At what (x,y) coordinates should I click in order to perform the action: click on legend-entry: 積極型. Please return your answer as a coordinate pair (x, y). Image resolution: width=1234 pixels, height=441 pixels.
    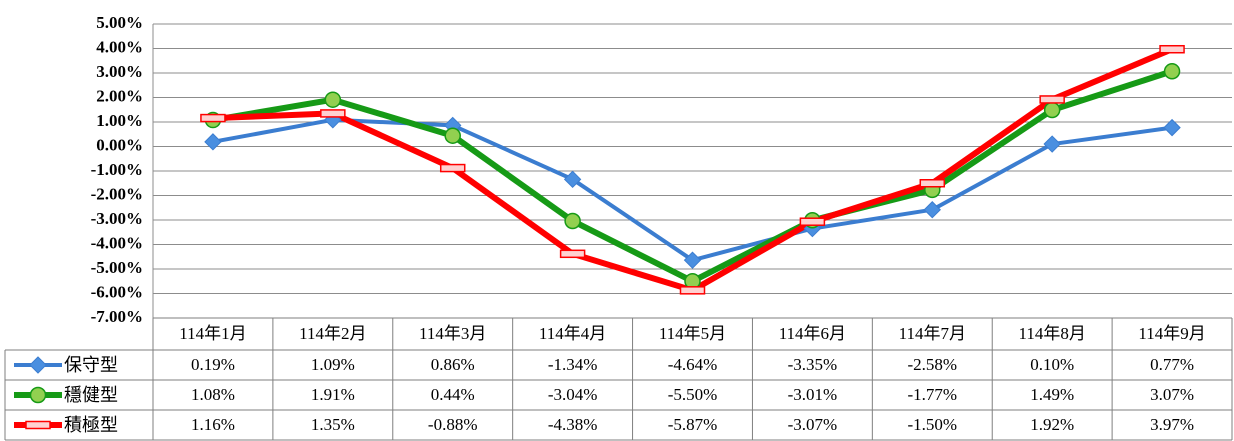
    Looking at the image, I should click on (66, 425).